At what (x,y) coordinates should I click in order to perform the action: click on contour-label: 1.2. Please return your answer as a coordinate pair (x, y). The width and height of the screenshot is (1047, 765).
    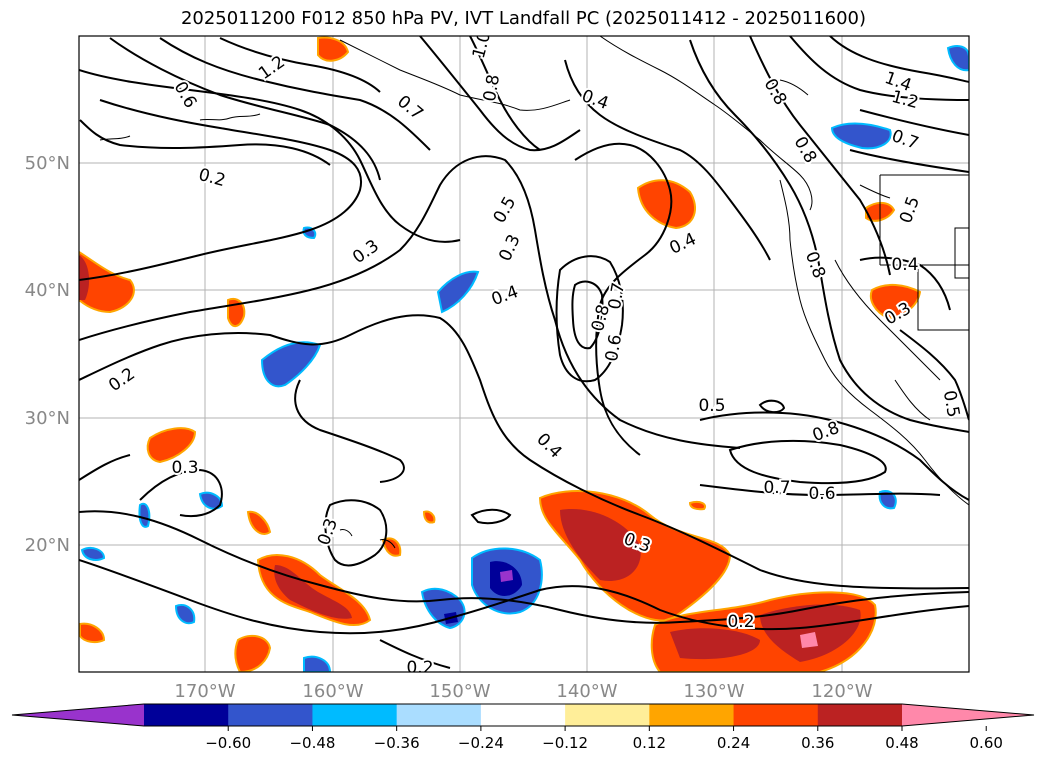
    Looking at the image, I should click on (904, 100).